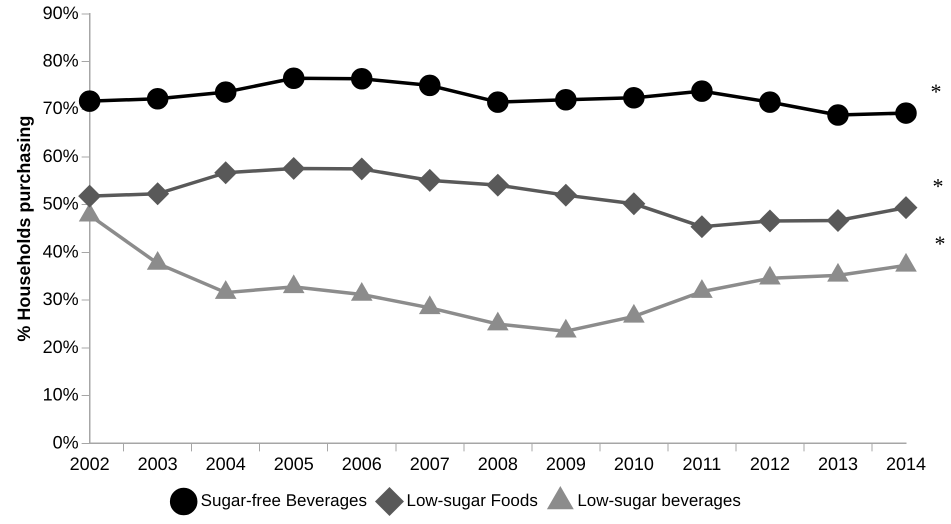 Image resolution: width=951 pixels, height=524 pixels. Describe the element at coordinates (566, 464) in the screenshot. I see `x-tick-label: 2009` at that location.